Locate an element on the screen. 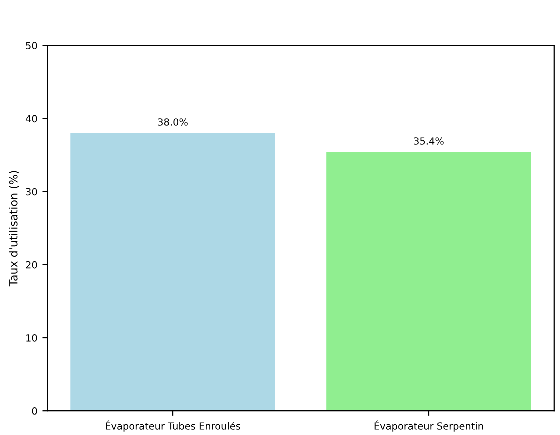 The height and width of the screenshot is (435, 560). y-tick-label: 30 is located at coordinates (32, 192).